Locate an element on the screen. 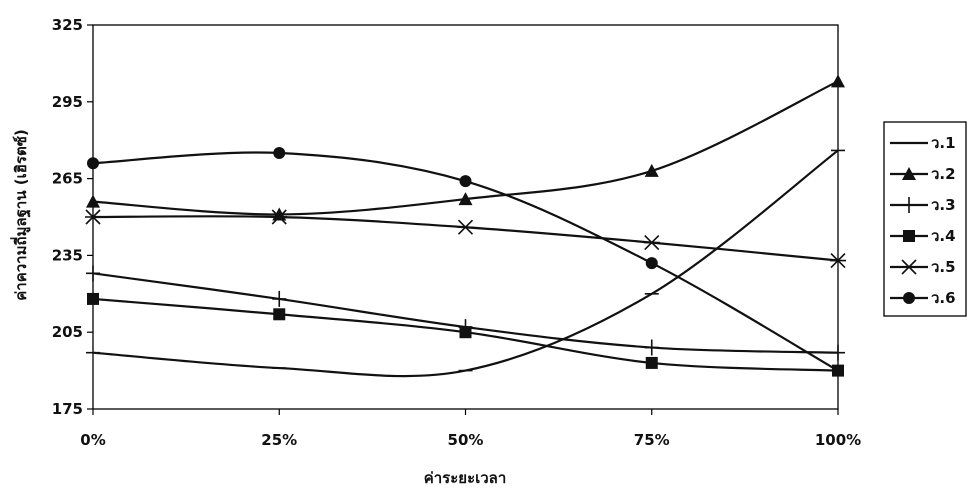  legend-label: ว.4 is located at coordinates (943, 236).